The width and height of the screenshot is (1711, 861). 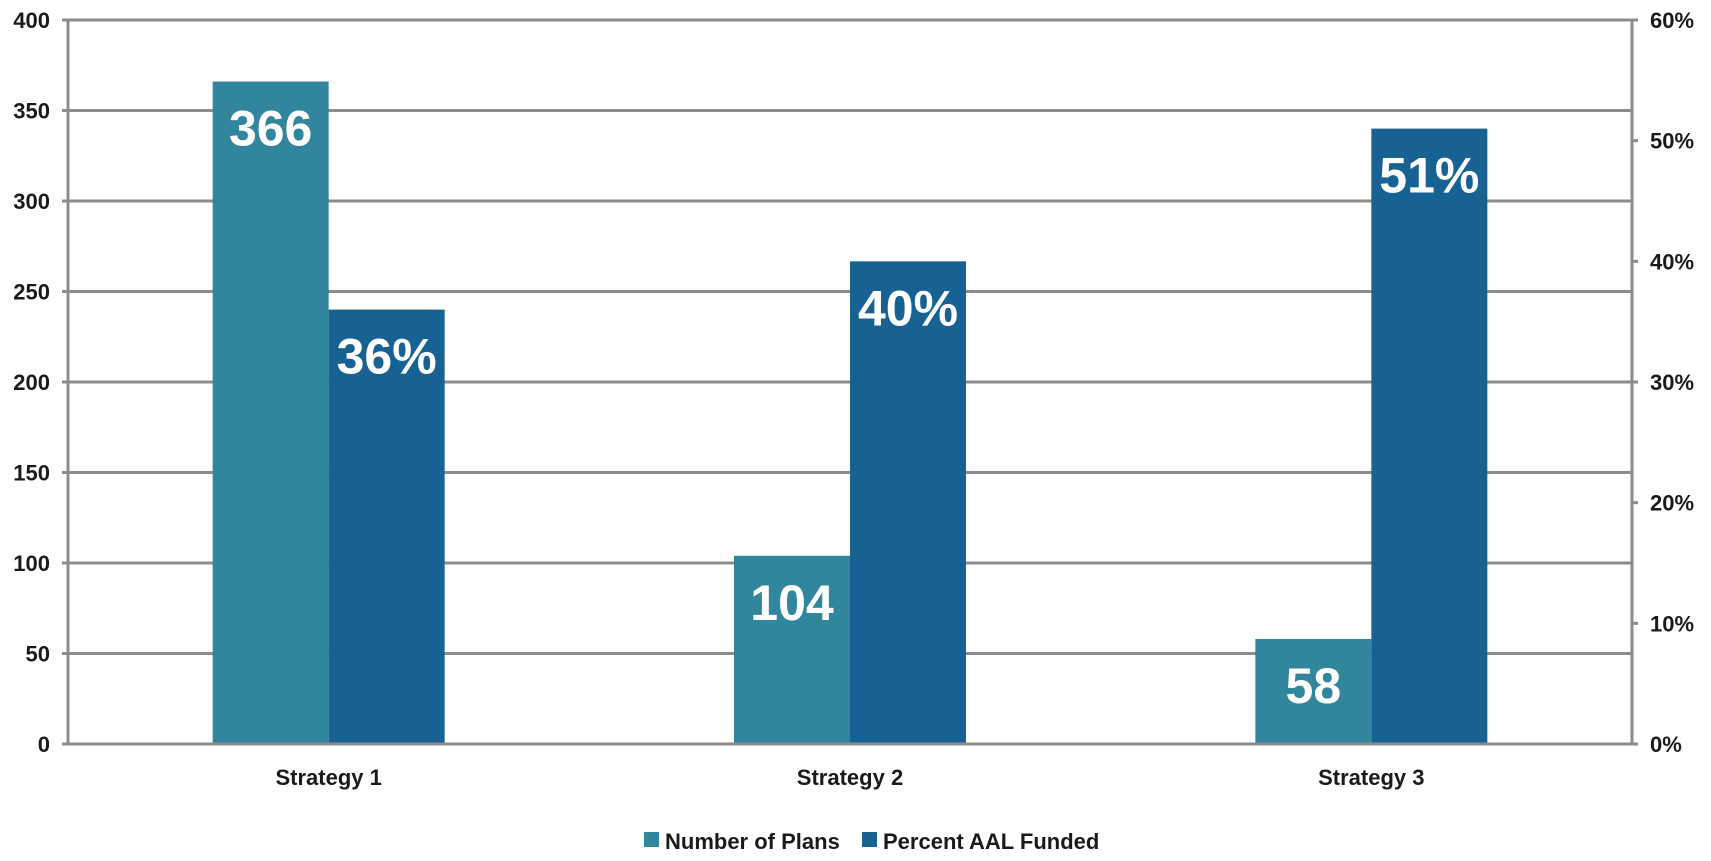 What do you see at coordinates (31, 292) in the screenshot?
I see `left-axis-tick-label: 250` at bounding box center [31, 292].